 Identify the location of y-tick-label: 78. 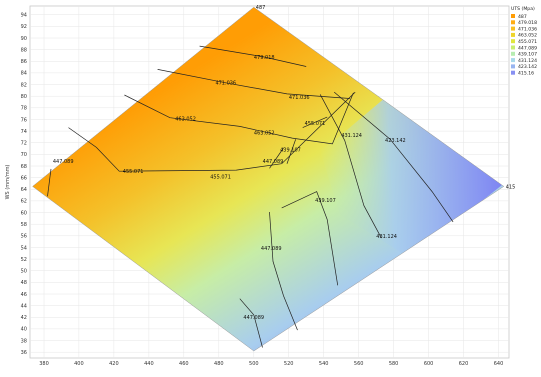
(24, 109).